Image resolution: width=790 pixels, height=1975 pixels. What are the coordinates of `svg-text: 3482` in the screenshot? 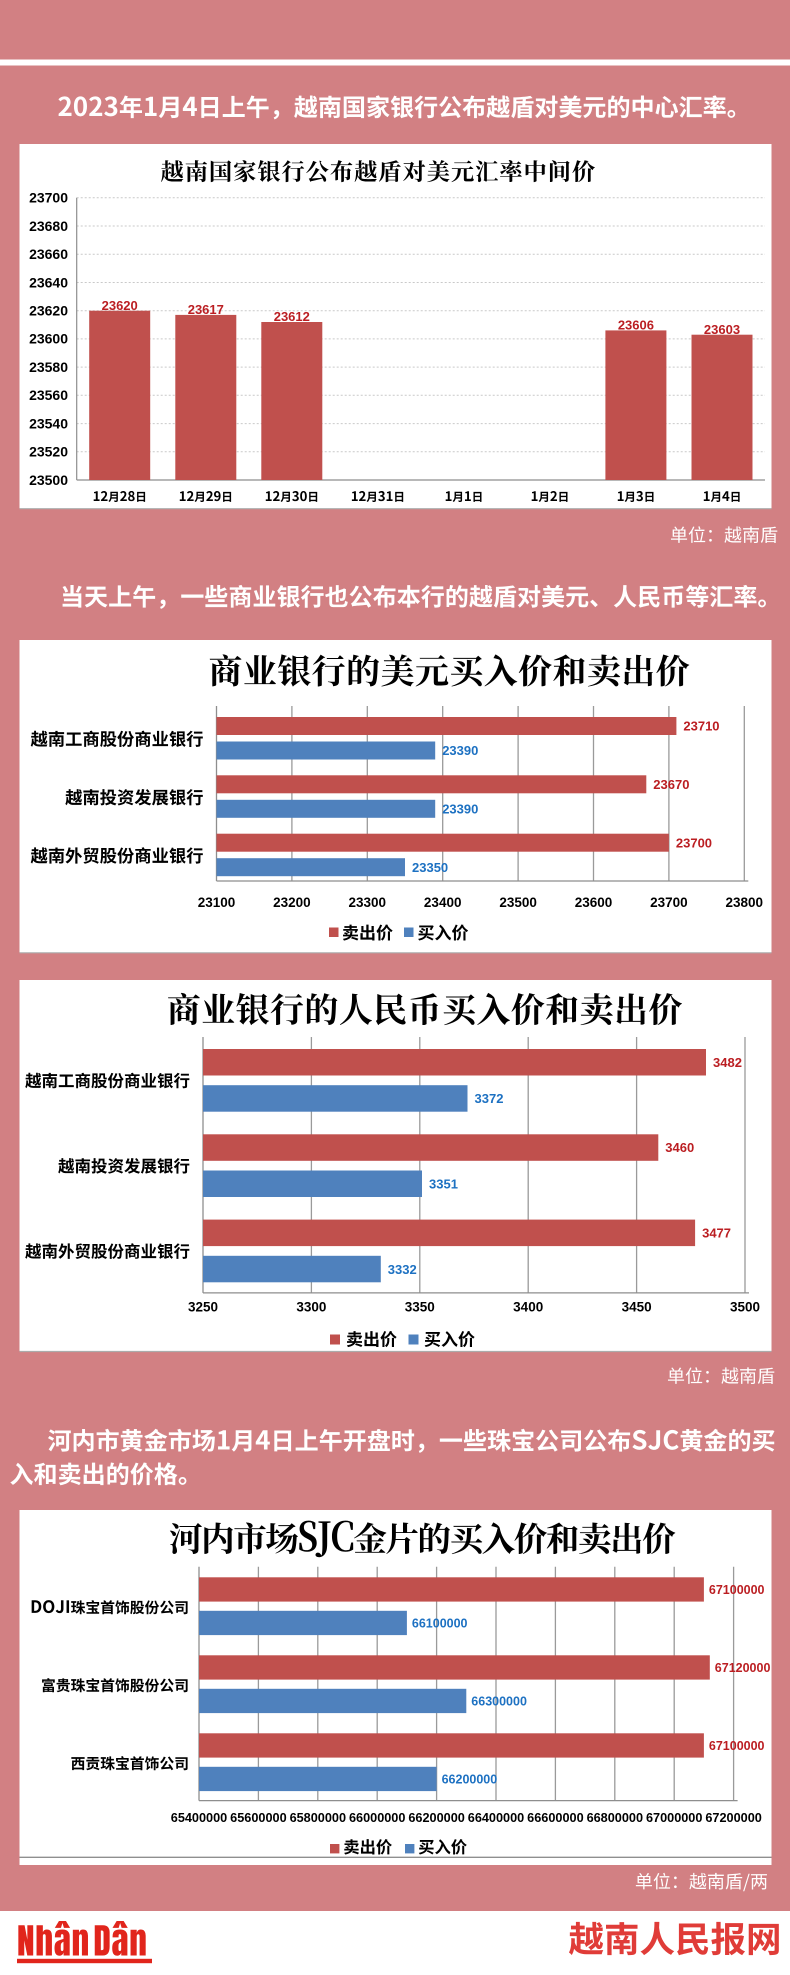 It's located at (727, 1062).